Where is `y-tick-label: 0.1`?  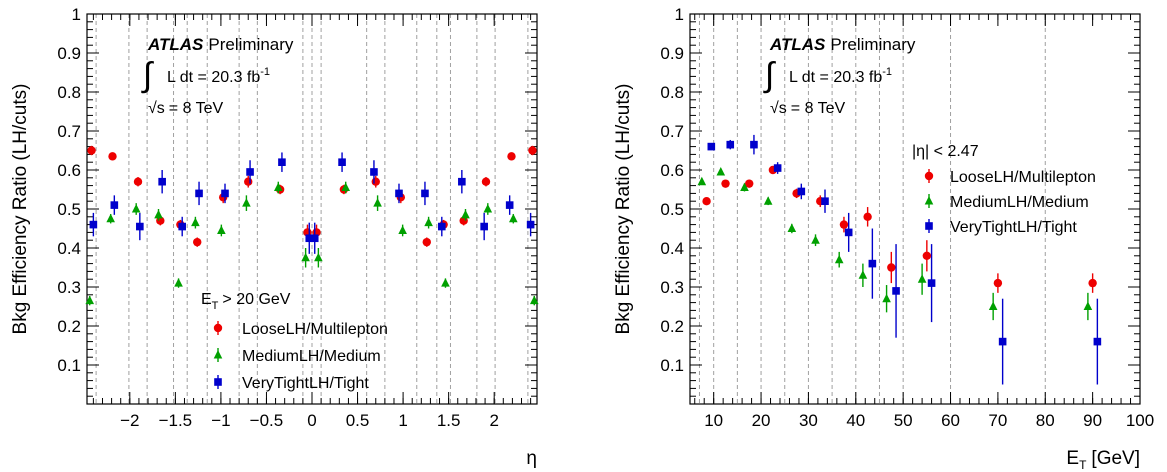 y-tick-label: 0.1 is located at coordinates (672, 365).